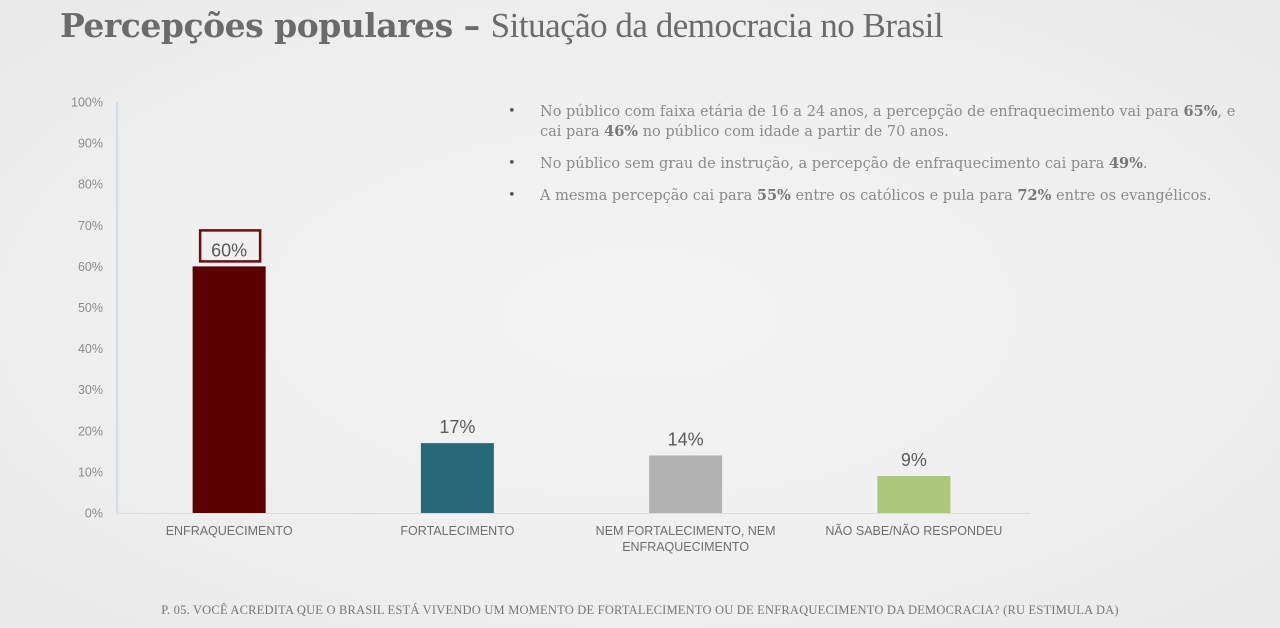 The height and width of the screenshot is (628, 1280). What do you see at coordinates (1034, 195) in the screenshot?
I see `note-highlight: 72%` at bounding box center [1034, 195].